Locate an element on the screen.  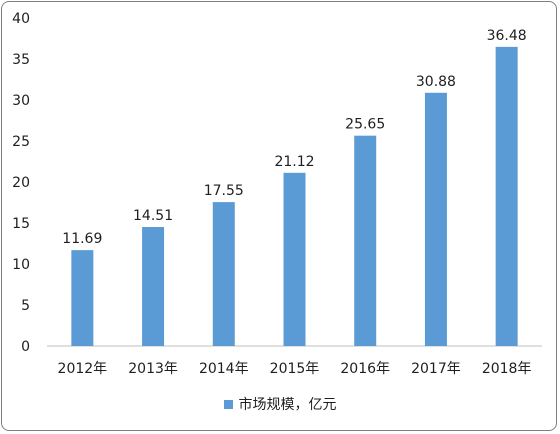
x-tick-label: 2018年 is located at coordinates (507, 369).